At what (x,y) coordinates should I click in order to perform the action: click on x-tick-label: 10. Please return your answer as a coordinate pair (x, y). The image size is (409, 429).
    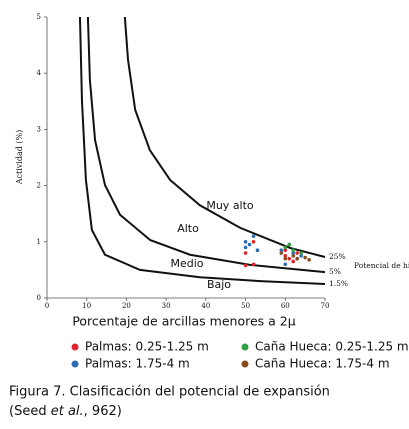
    Looking at the image, I should click on (86, 306).